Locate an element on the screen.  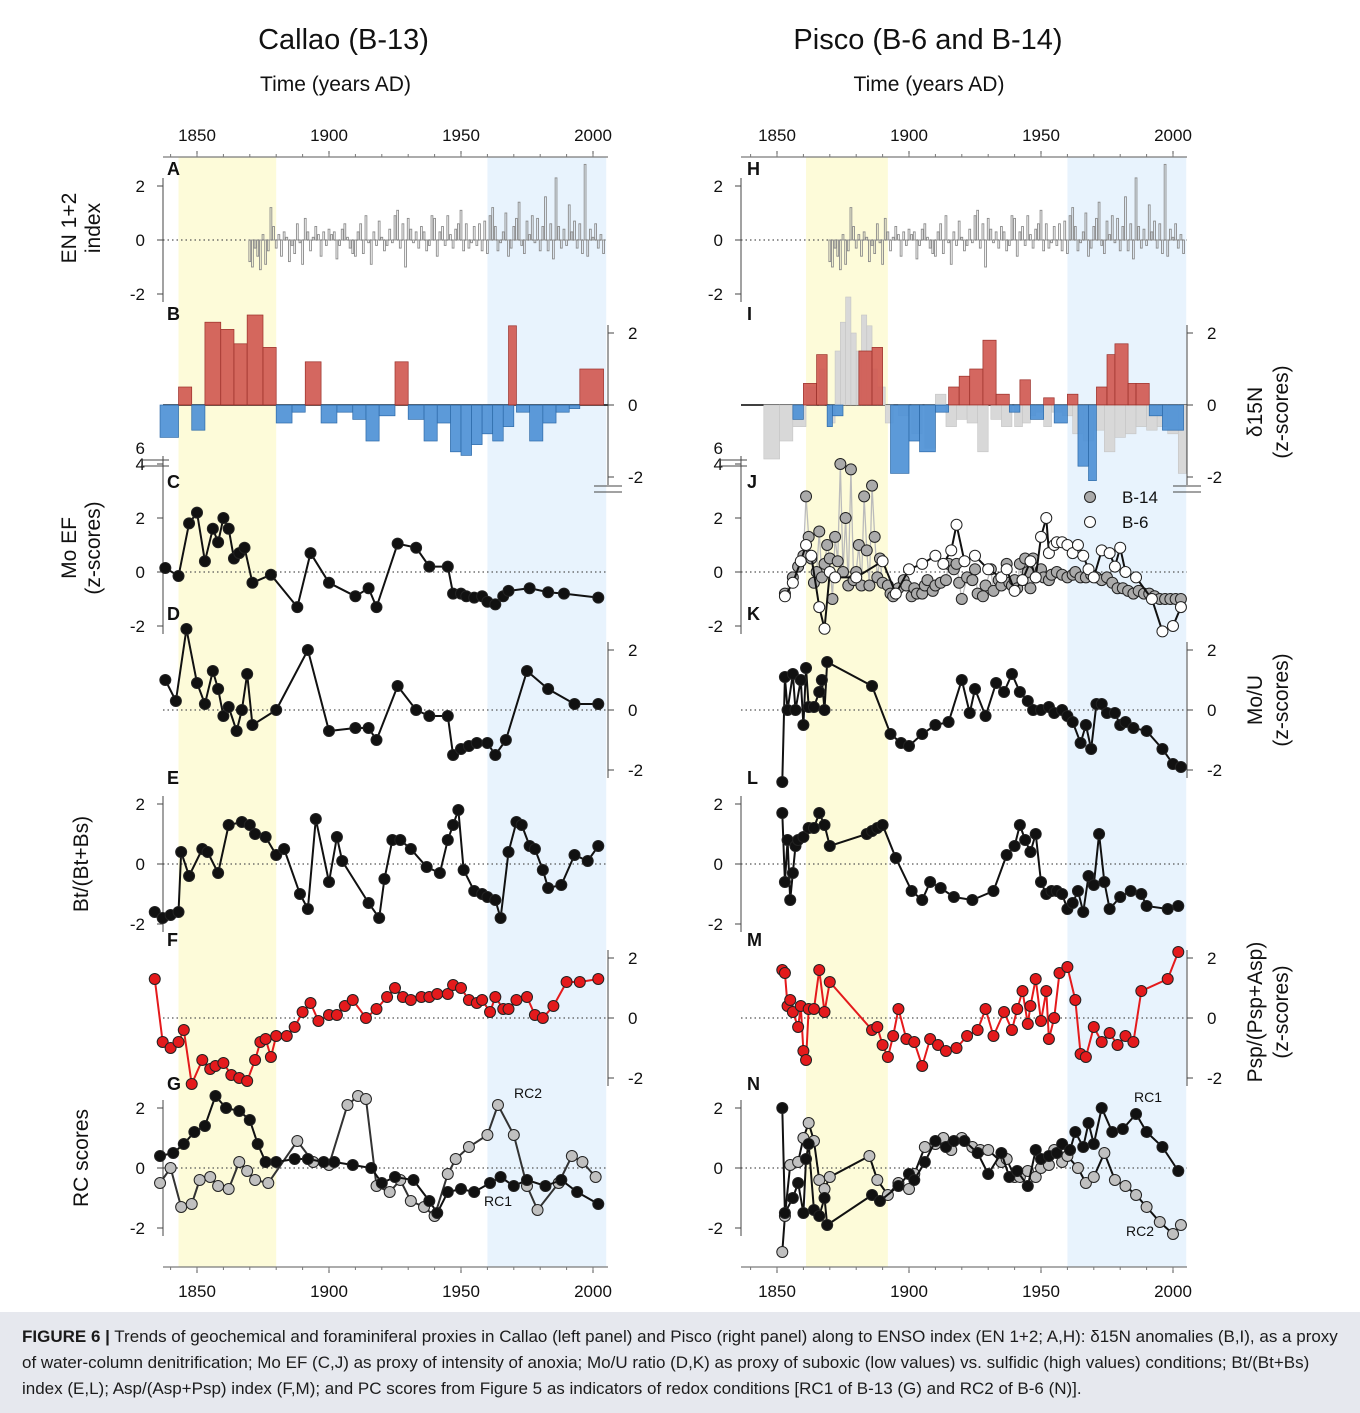
callao-row-f-ytick-label: 0 is located at coordinates (632, 1018).